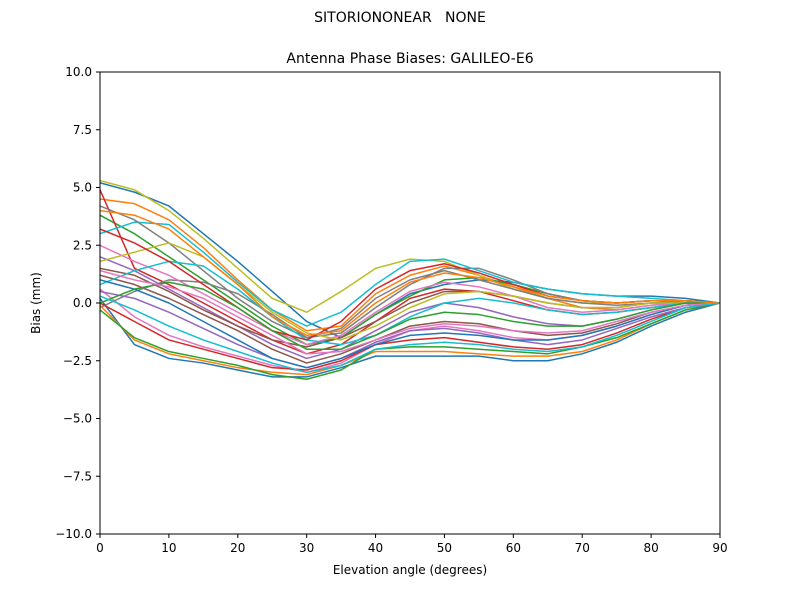 This screenshot has height=600, width=800. Describe the element at coordinates (650, 548) in the screenshot. I see `x-tick-label: 80` at that location.